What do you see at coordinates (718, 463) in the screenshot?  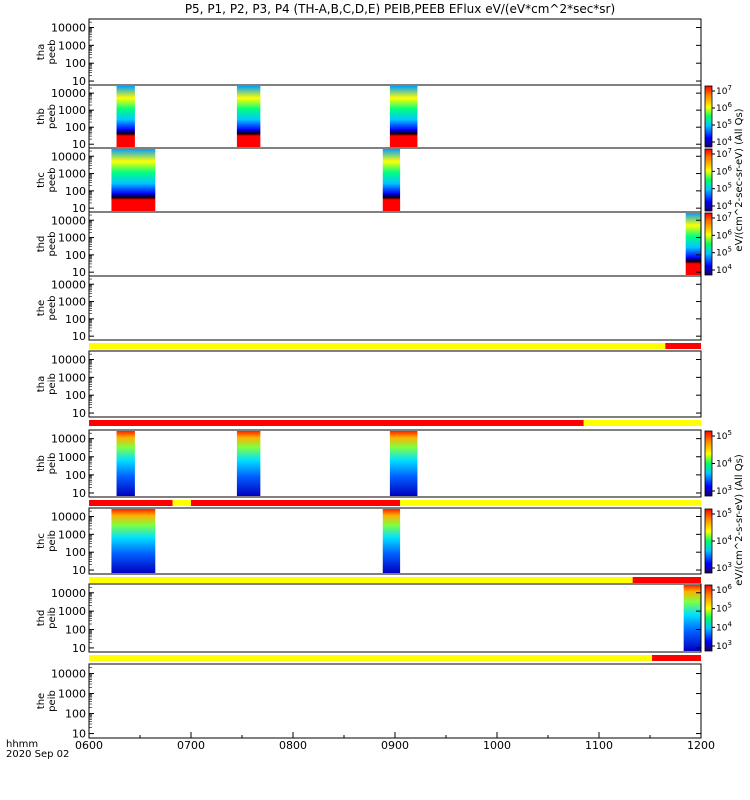 I see `colorbar-thb-peib: 10³ 10⁴ 10⁵` at bounding box center [718, 463].